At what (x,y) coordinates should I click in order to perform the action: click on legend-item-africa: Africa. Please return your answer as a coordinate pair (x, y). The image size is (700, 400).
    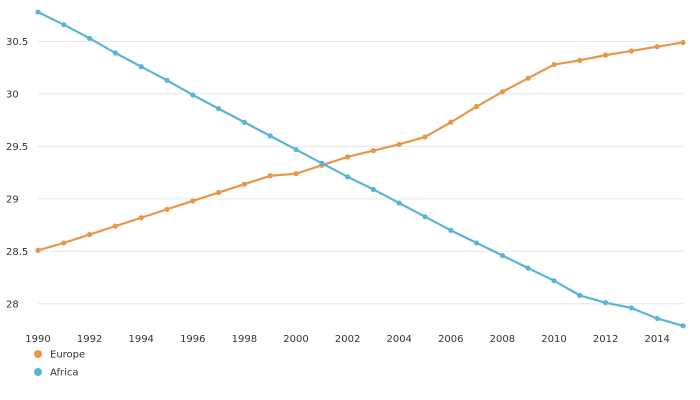
    Looking at the image, I should click on (56, 373).